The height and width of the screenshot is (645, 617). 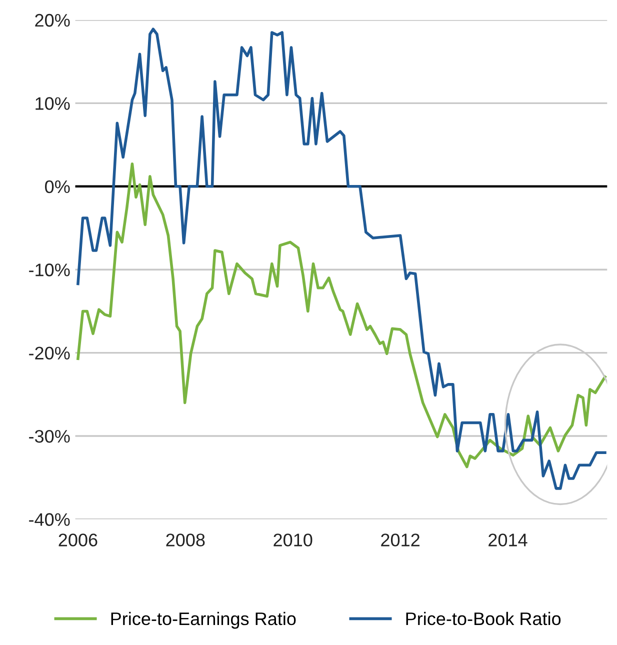 I want to click on y-tick-label: -20%, so click(x=49, y=353).